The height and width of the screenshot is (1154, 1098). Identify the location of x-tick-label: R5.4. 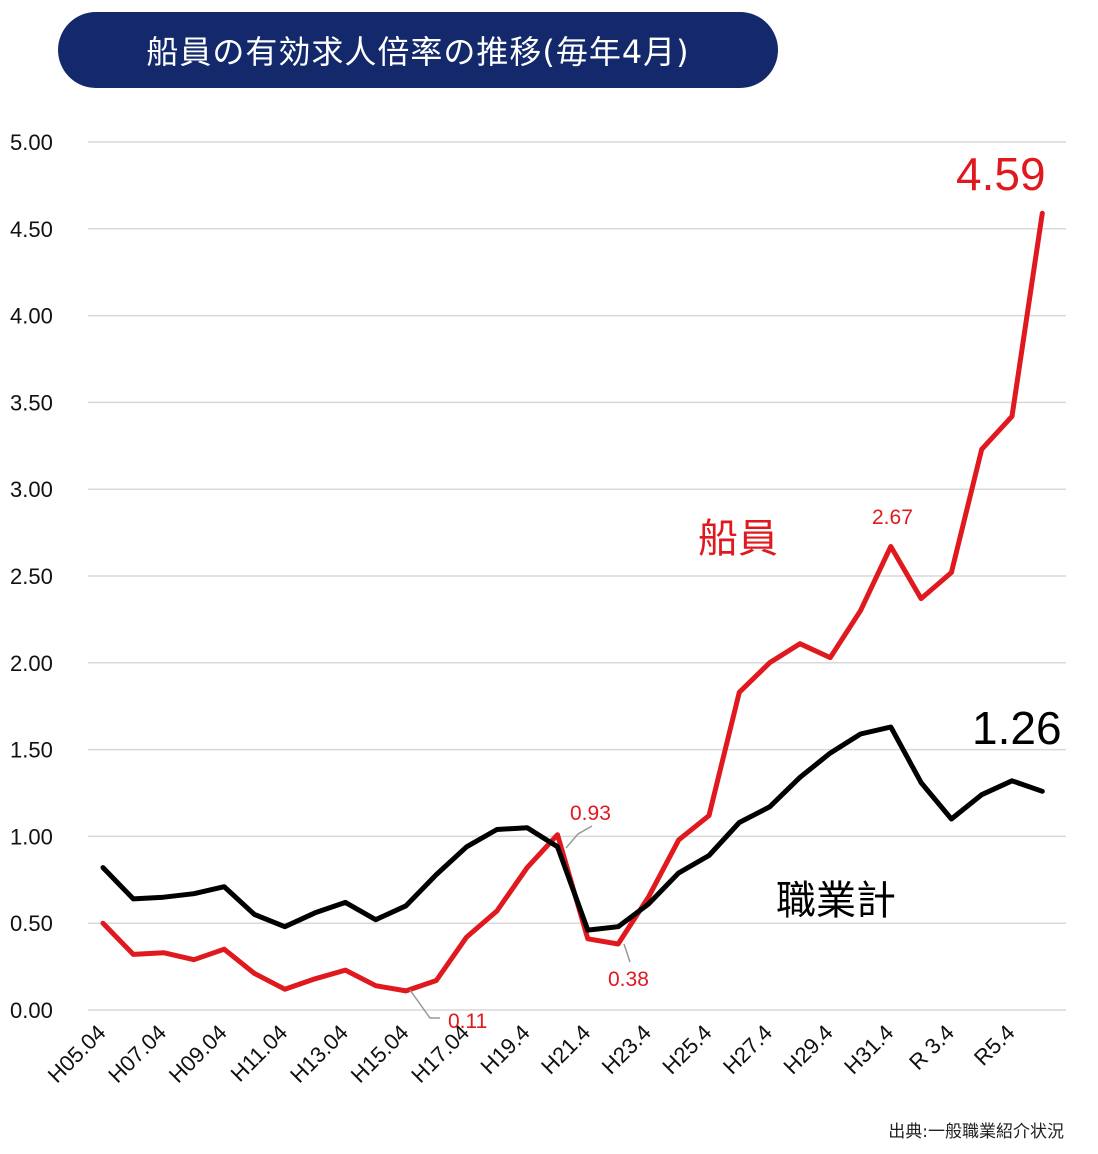
(994, 1045).